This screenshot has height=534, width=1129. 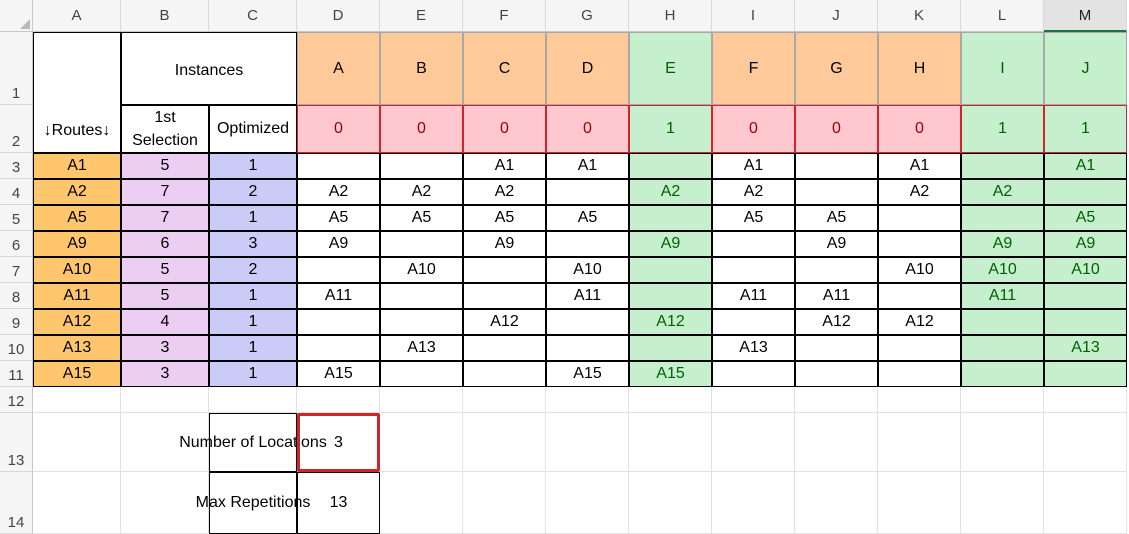 What do you see at coordinates (16, 296) in the screenshot?
I see `row-header-8: 8` at bounding box center [16, 296].